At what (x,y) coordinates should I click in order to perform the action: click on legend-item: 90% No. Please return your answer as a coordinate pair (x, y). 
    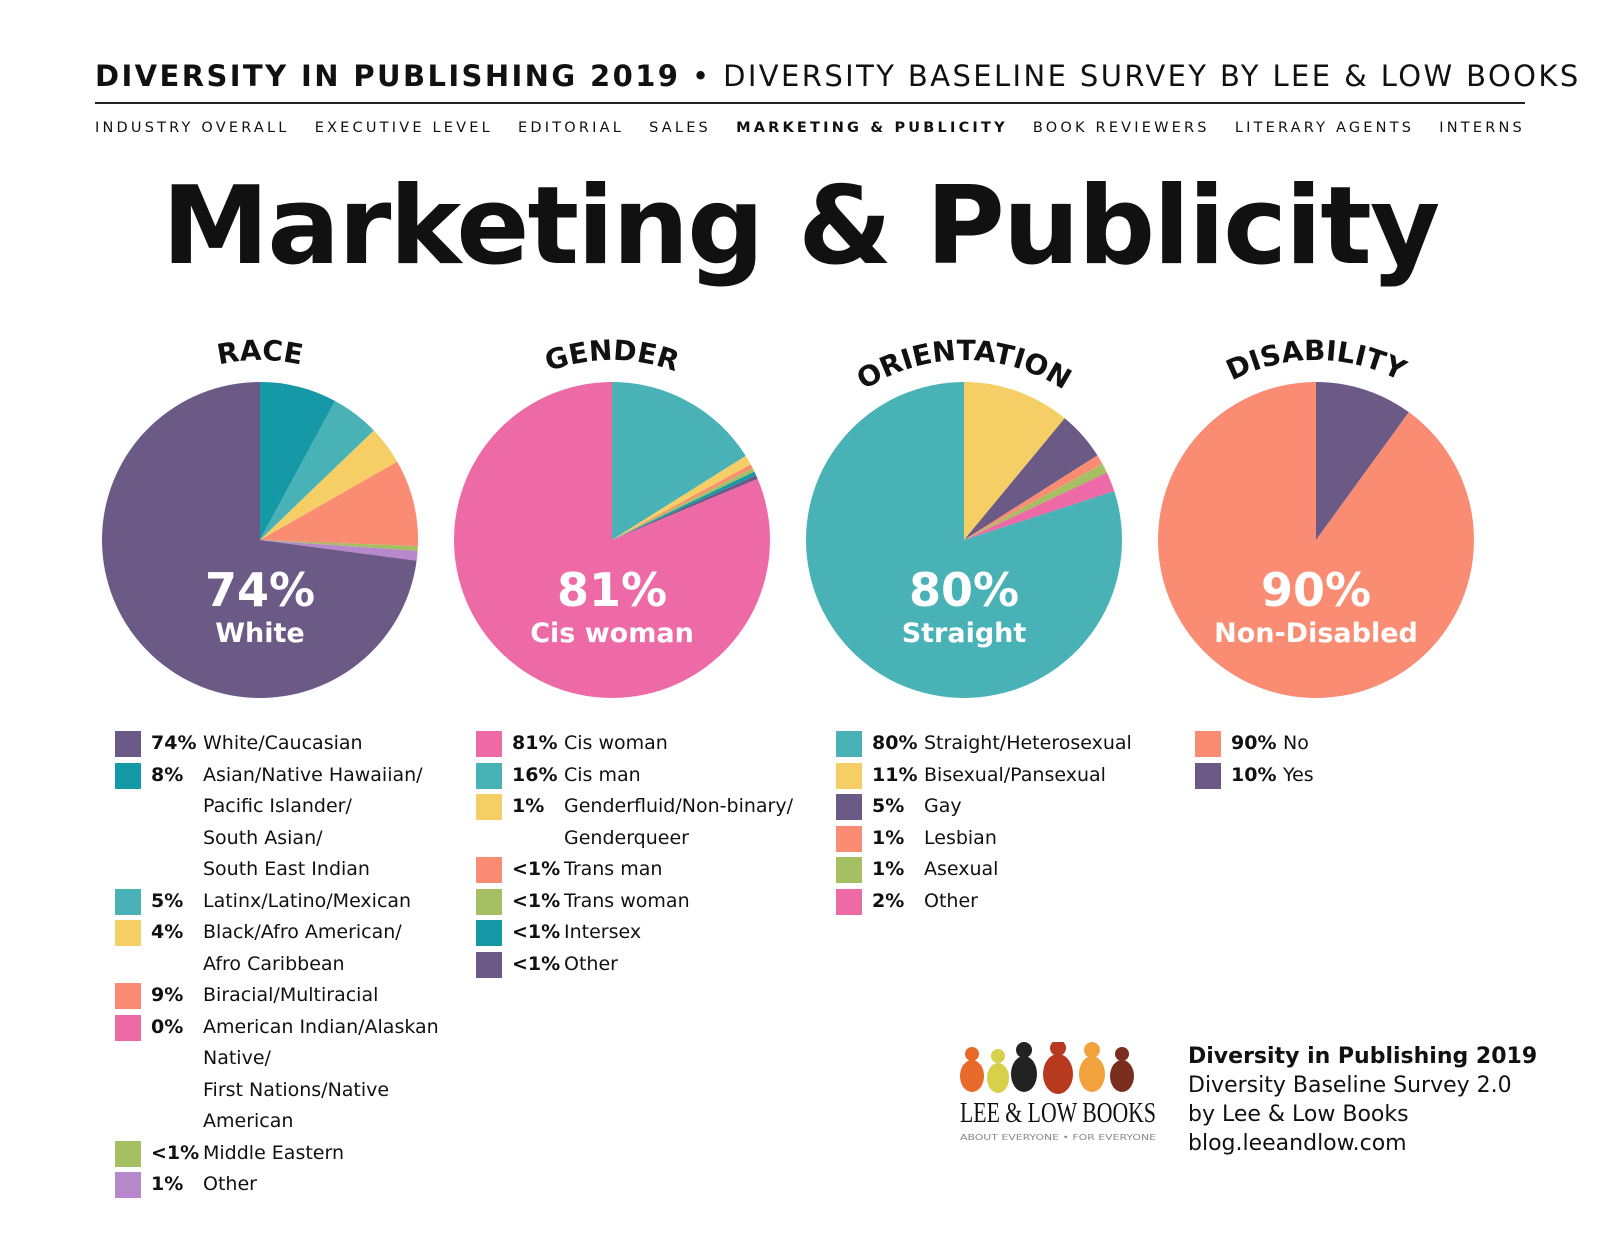
    Looking at the image, I should click on (1345, 744).